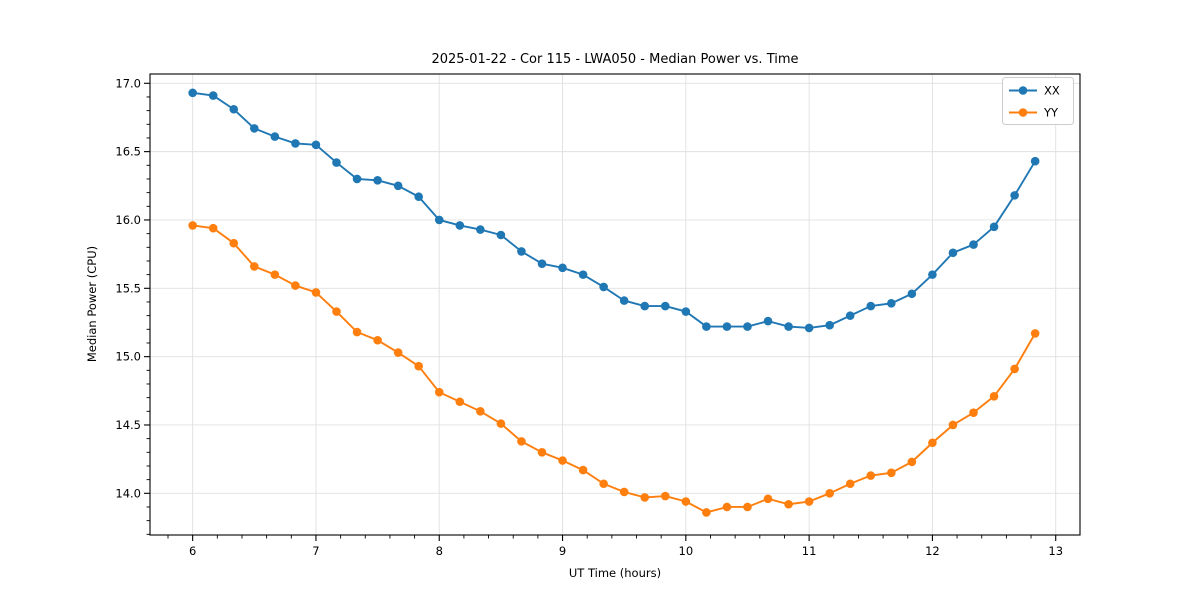 This screenshot has height=600, width=1200. I want to click on legend-box, so click(1038, 101).